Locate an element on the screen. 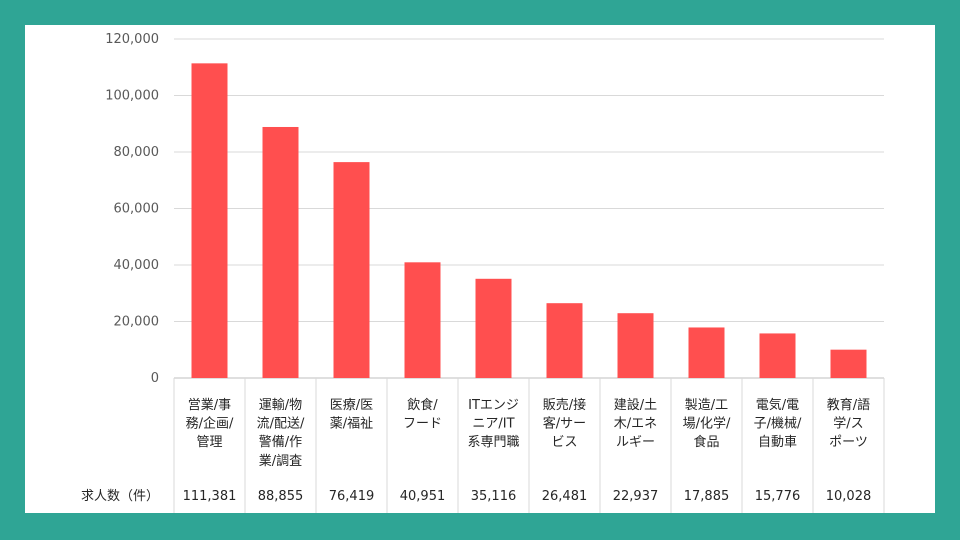 This screenshot has width=960, height=540. value-label: 26,481 is located at coordinates (565, 496).